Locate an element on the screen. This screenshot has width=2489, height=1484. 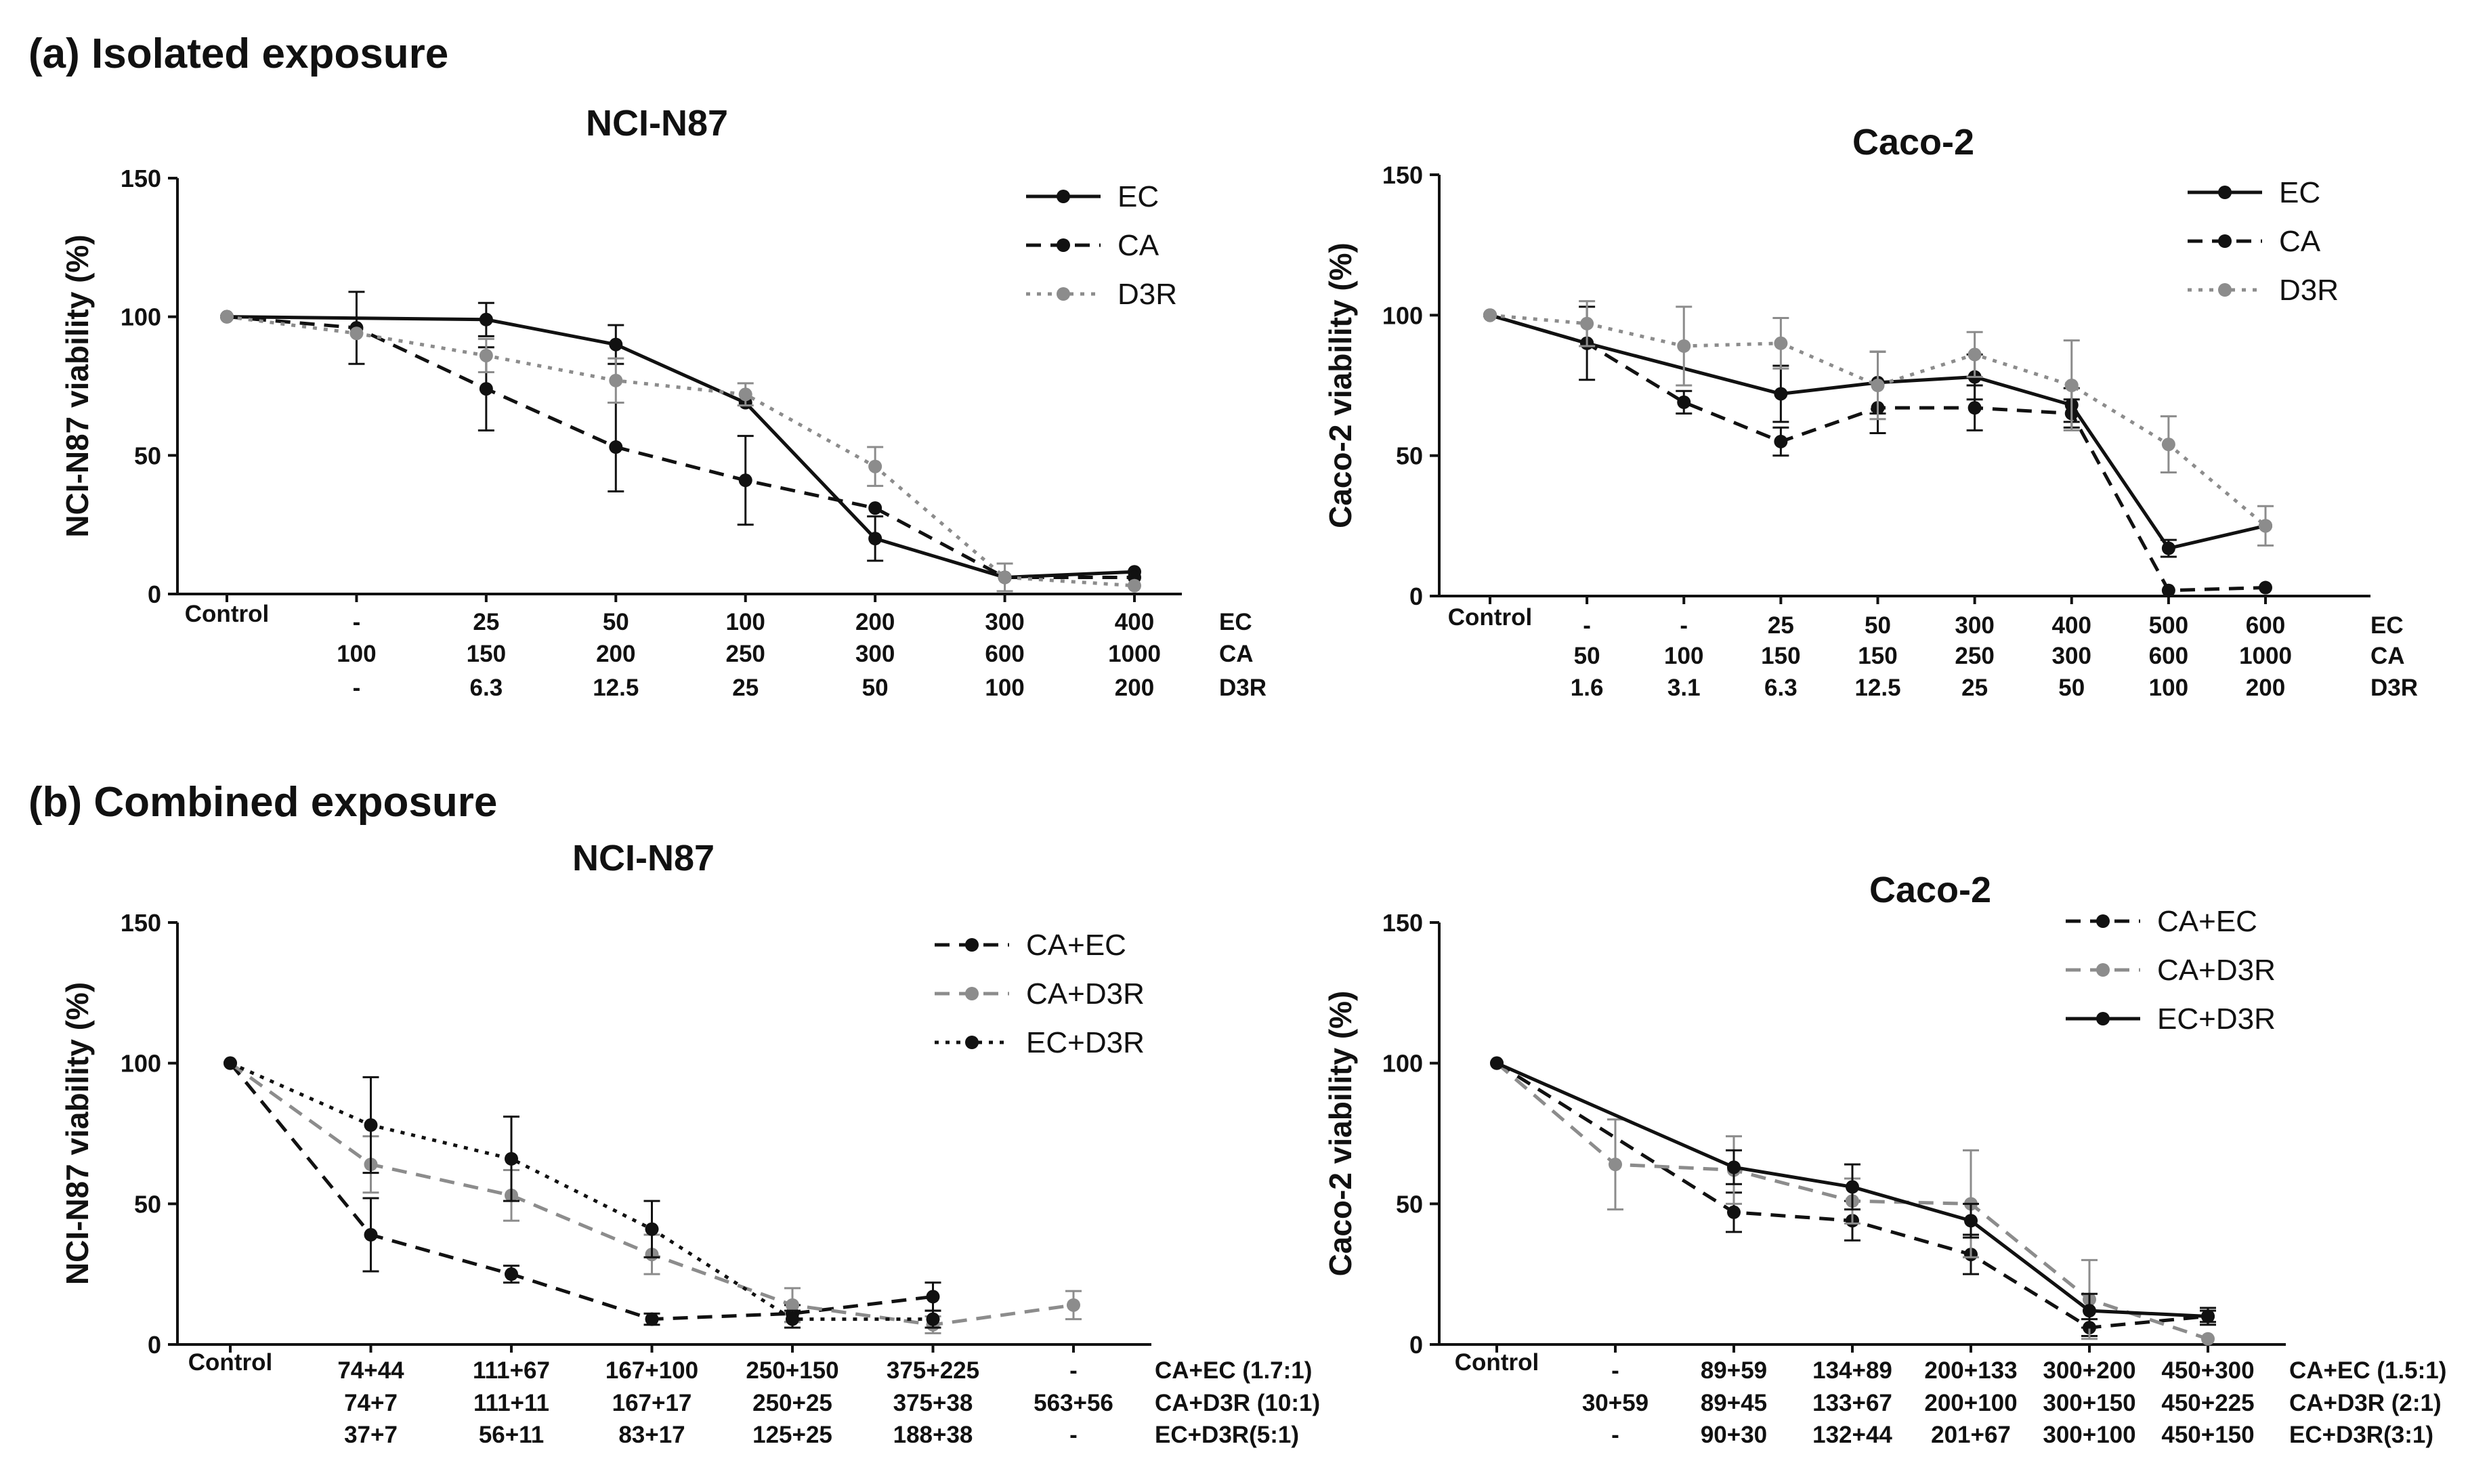
x-dose-cell: 250+150 is located at coordinates (792, 1370).